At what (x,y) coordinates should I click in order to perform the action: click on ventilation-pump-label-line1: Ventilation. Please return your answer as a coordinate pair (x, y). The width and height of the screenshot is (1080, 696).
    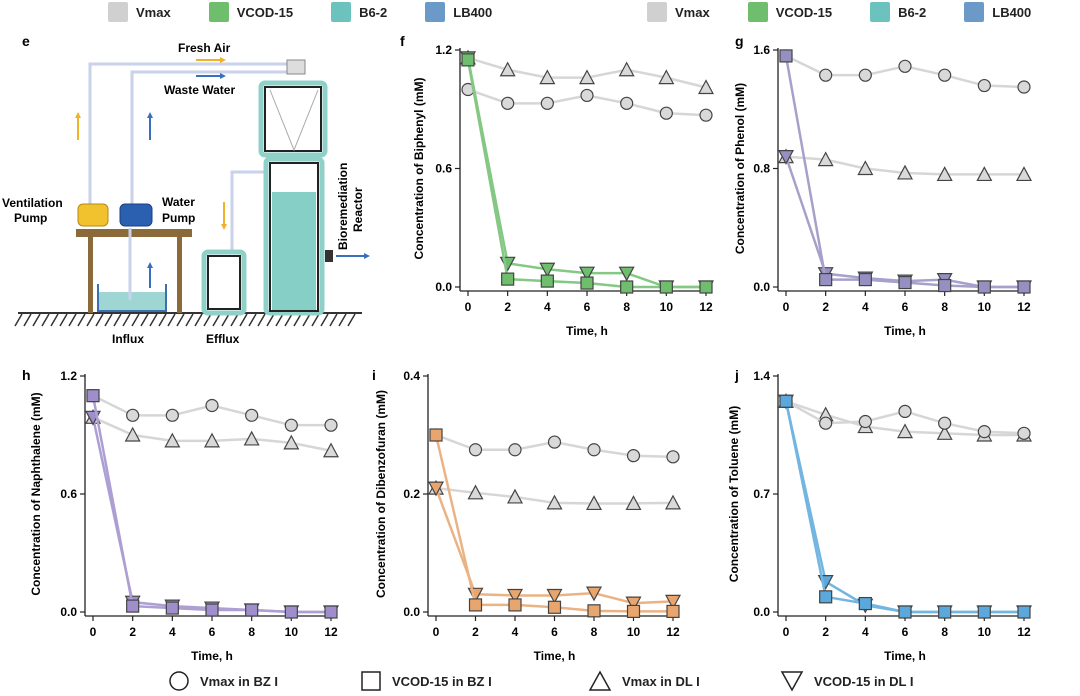
    Looking at the image, I should click on (32, 203).